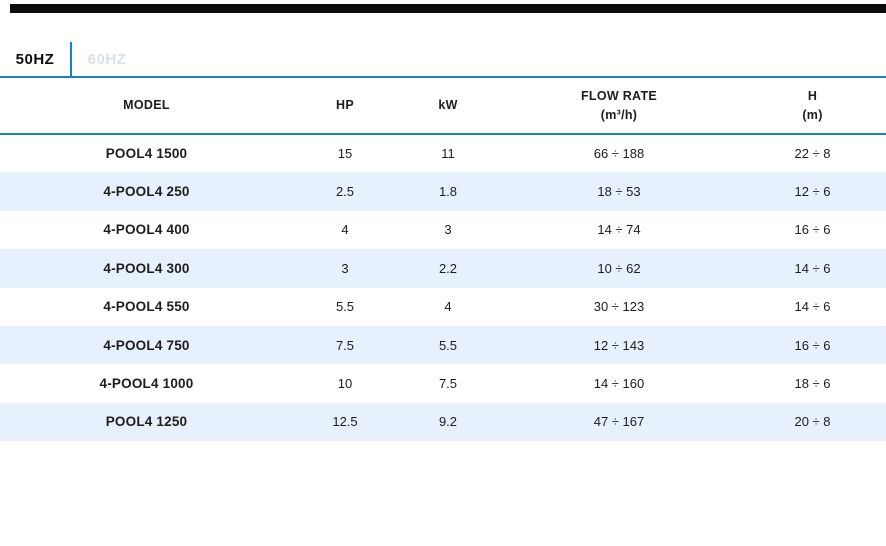 This screenshot has height=546, width=886. Describe the element at coordinates (812, 154) in the screenshot. I see `h-cell: 22 ÷ 8` at that location.